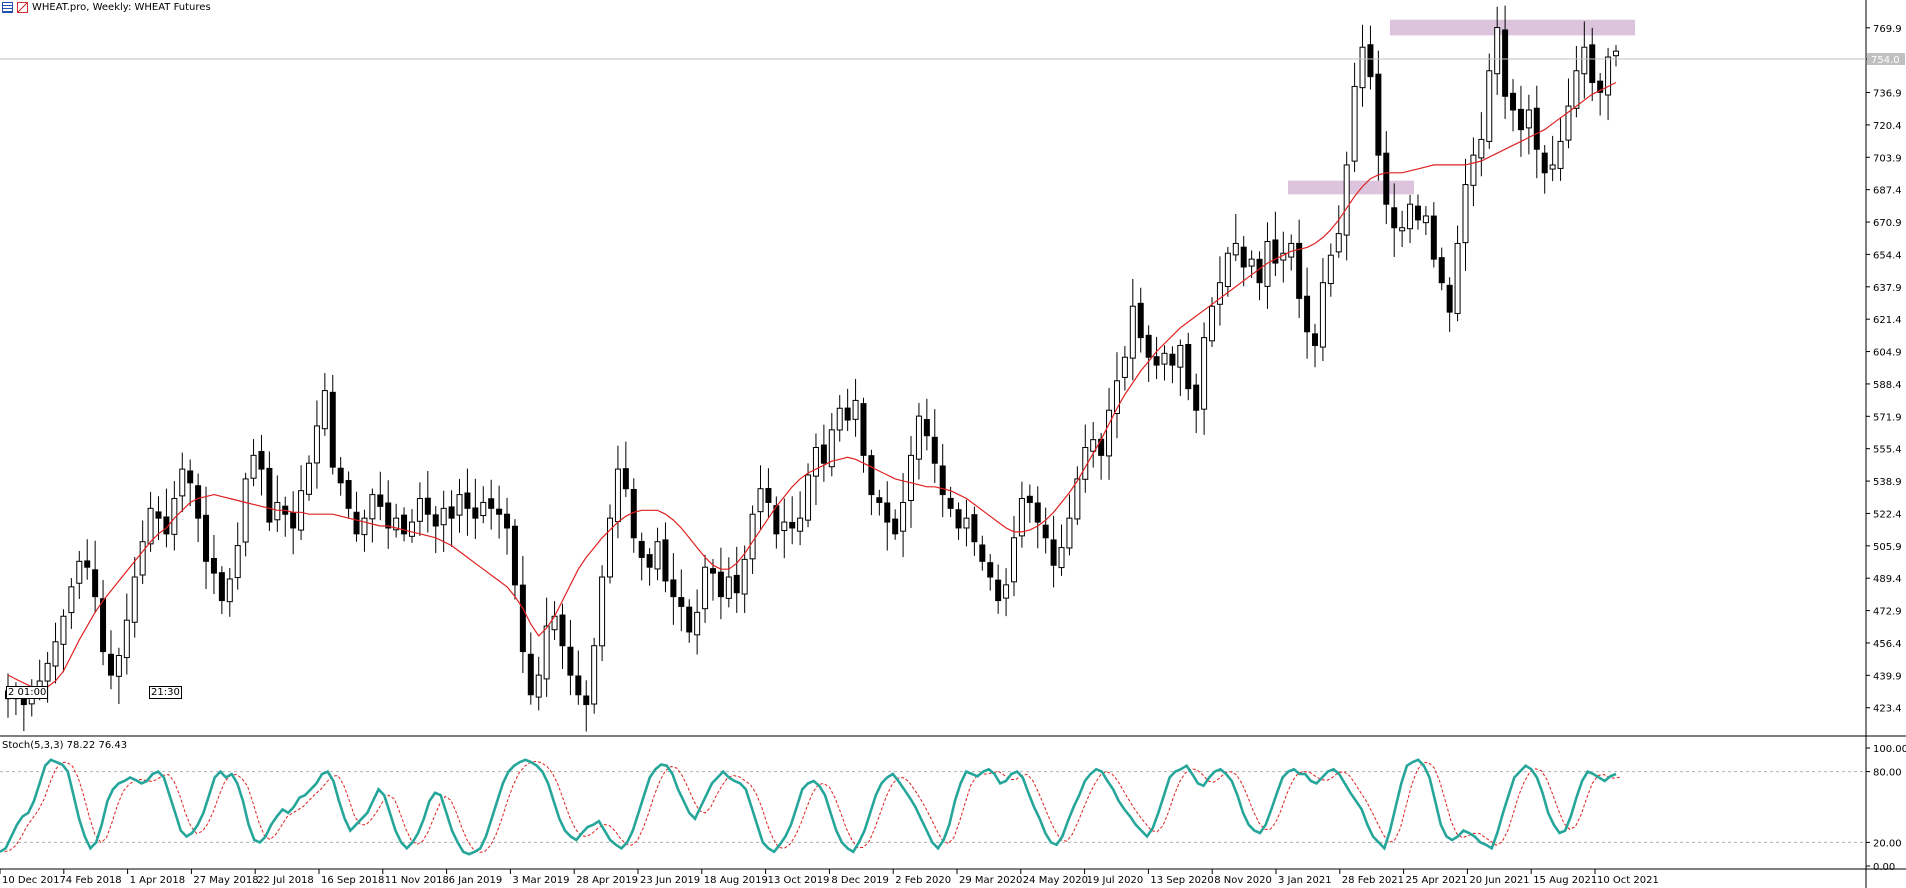 The width and height of the screenshot is (1906, 888). Describe the element at coordinates (1887, 644) in the screenshot. I see `y-tick-label: 456.4` at that location.